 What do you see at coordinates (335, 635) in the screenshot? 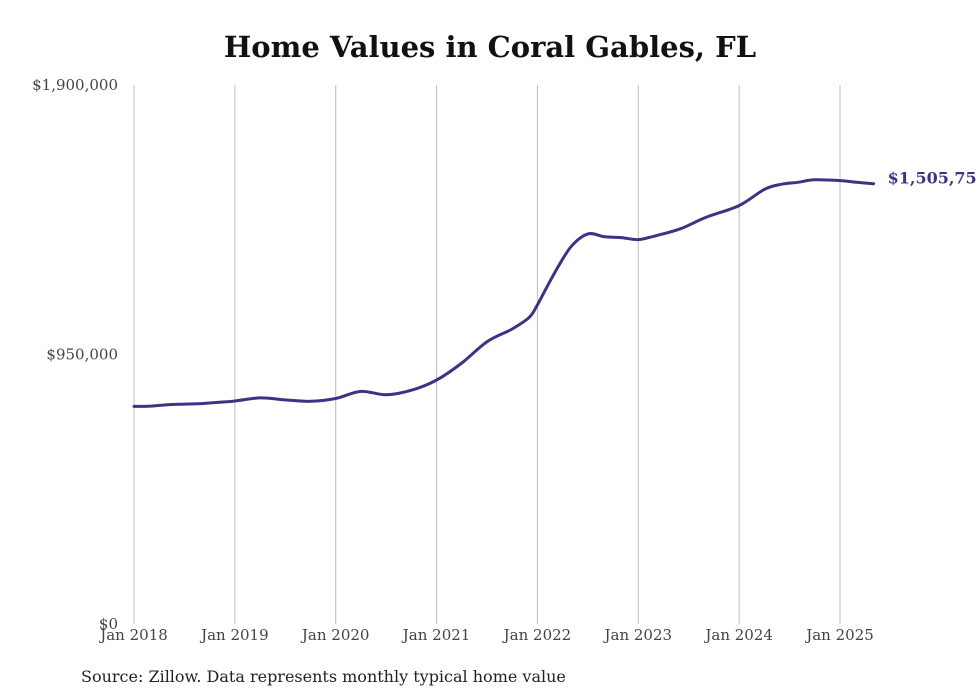
I see `x-tick-label: Jan 2020` at bounding box center [335, 635].